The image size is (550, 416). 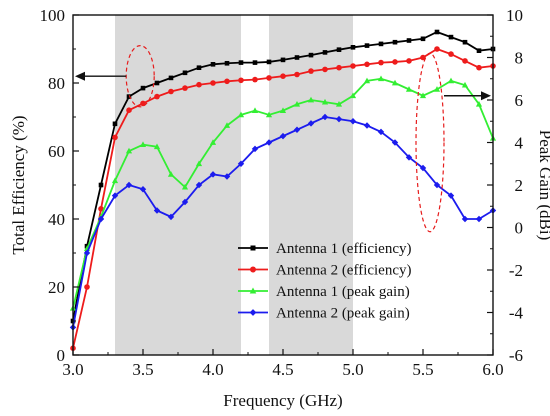 What do you see at coordinates (282, 369) in the screenshot?
I see `x-tick-label: 4.5` at bounding box center [282, 369].